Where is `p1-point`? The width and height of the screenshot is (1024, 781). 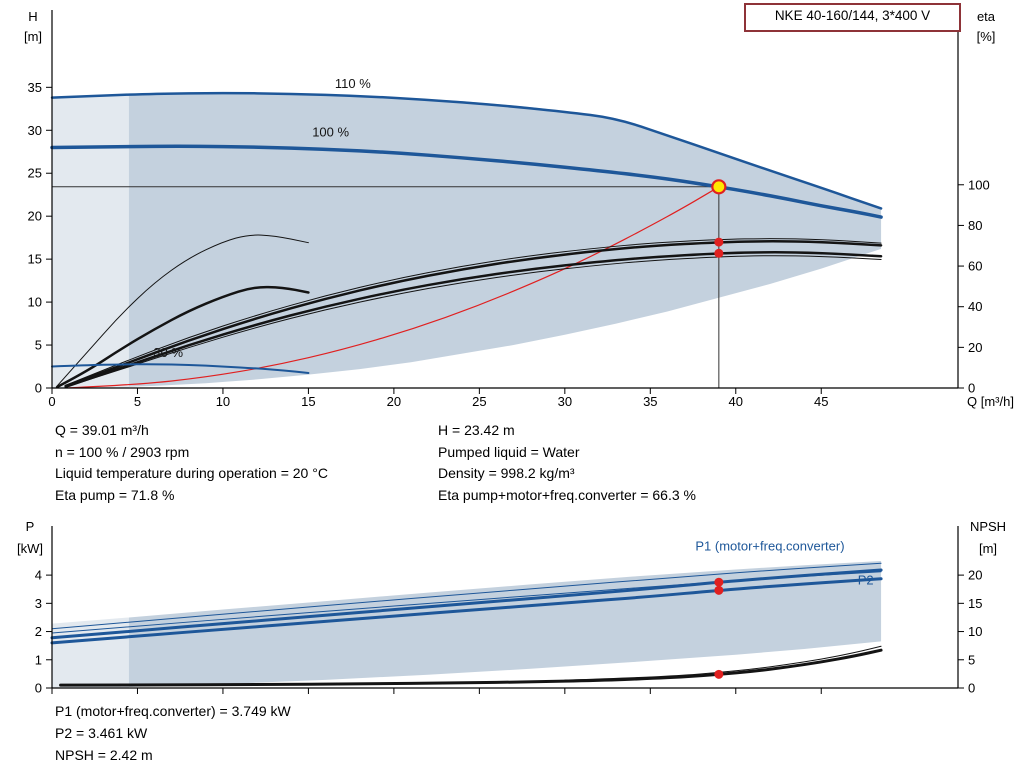 p1-point is located at coordinates (719, 582).